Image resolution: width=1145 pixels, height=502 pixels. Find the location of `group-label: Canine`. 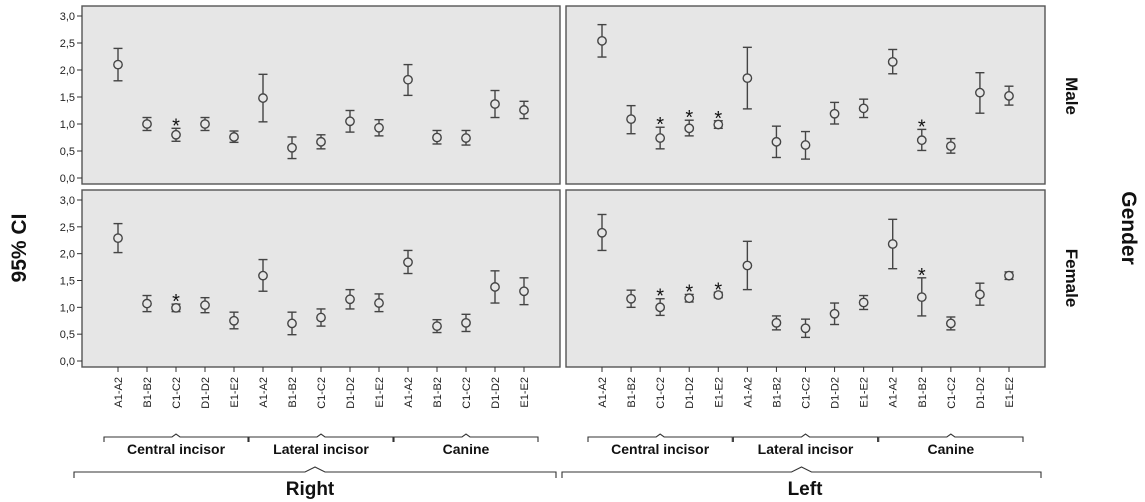

group-label: Canine is located at coordinates (466, 449).